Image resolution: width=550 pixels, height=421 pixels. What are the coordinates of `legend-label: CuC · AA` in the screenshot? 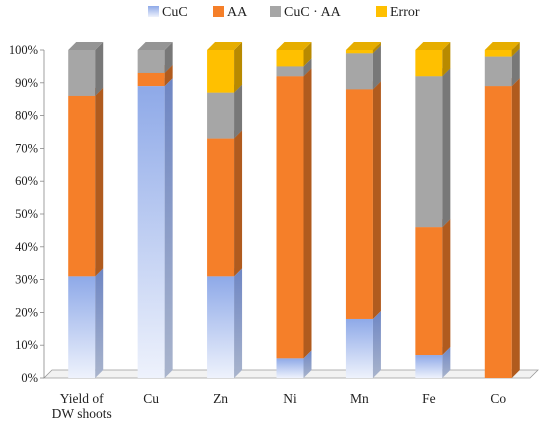 It's located at (313, 12).